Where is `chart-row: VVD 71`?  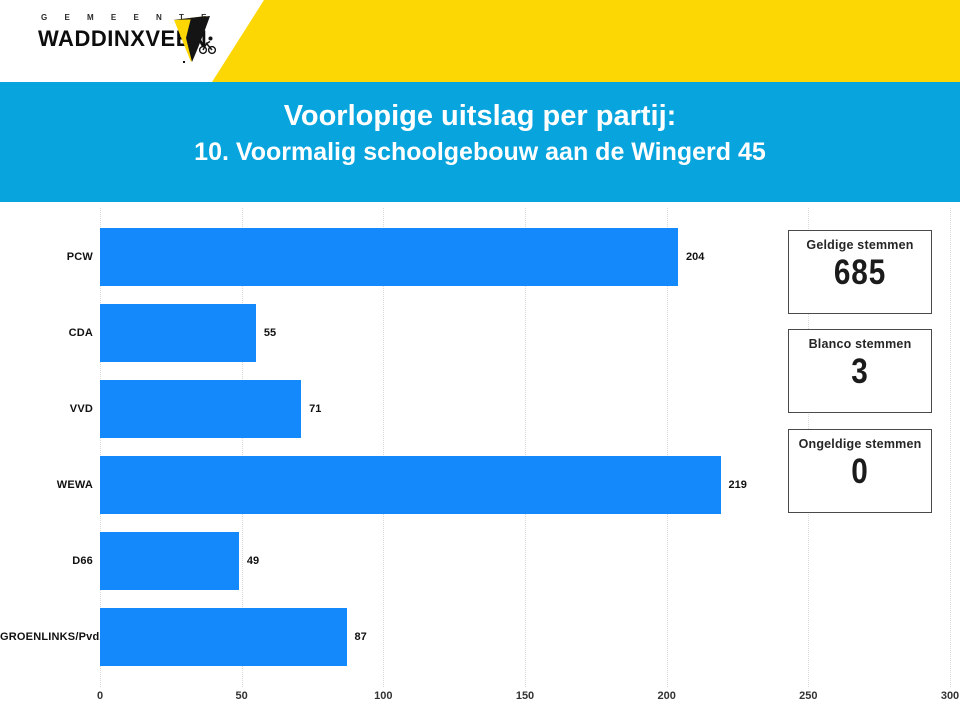
chart-row: VVD 71 is located at coordinates (480, 409).